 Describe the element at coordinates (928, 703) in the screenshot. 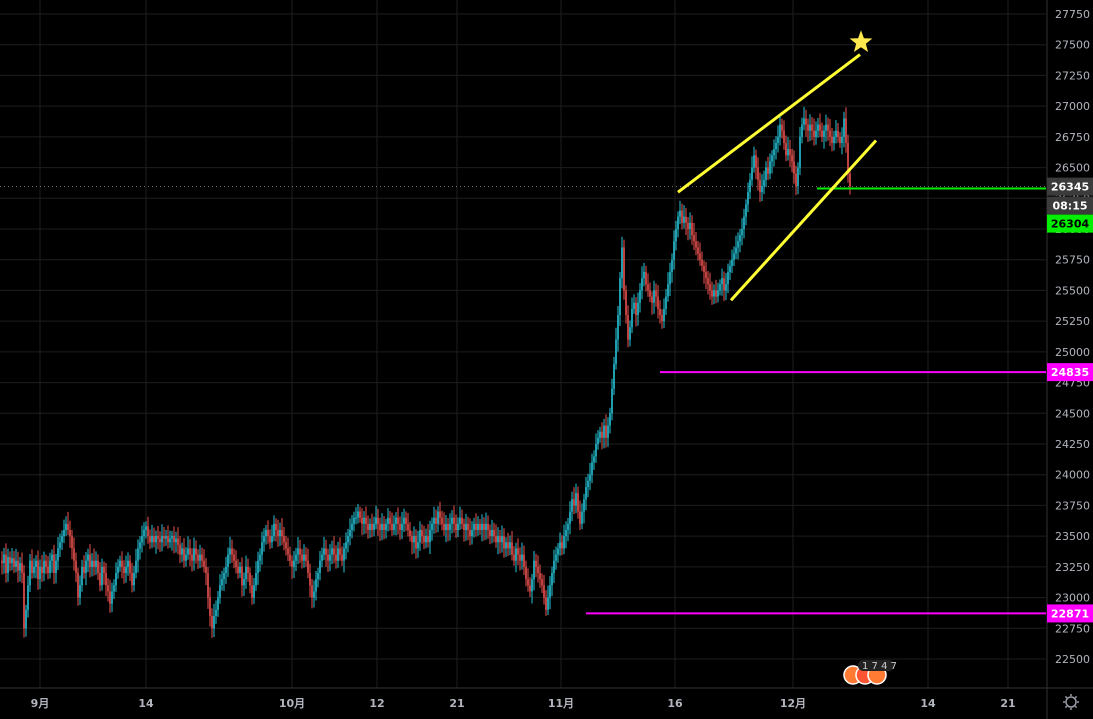

I see `x-tick-label: 14` at that location.